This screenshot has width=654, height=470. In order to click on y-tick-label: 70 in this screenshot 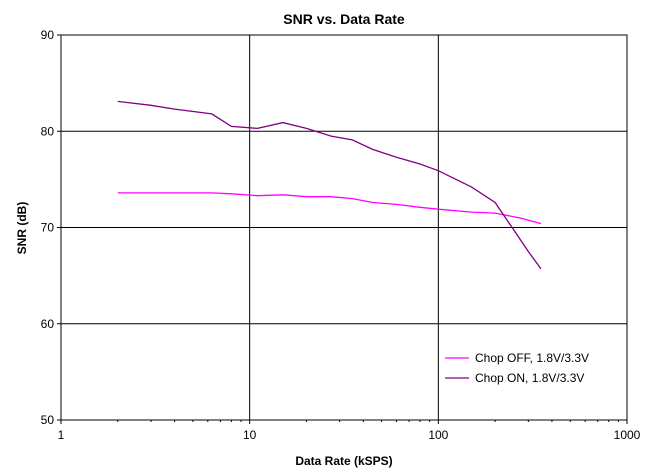, I will do `click(48, 228)`.